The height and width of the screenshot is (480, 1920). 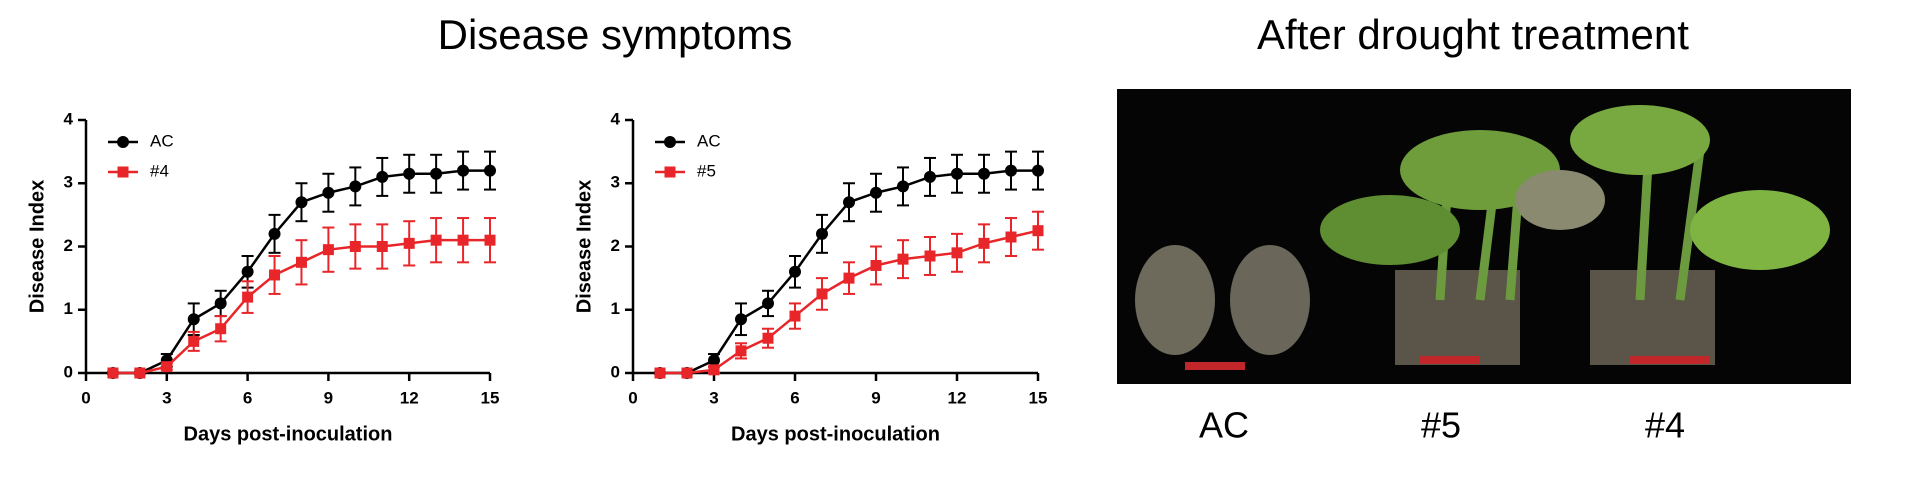 What do you see at coordinates (706, 170) in the screenshot?
I see `legend-label: #5` at bounding box center [706, 170].